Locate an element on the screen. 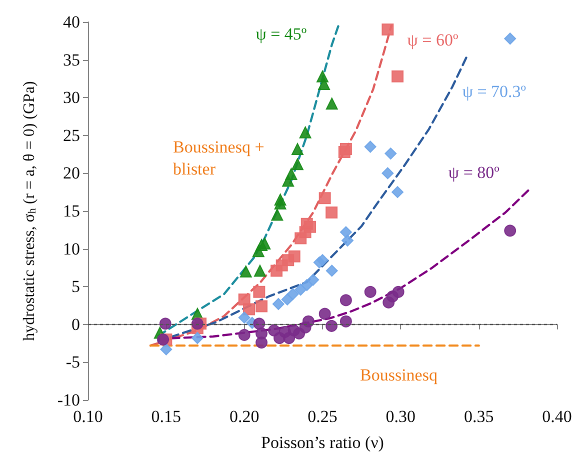  x-tick-label: 0.40 is located at coordinates (557, 416).